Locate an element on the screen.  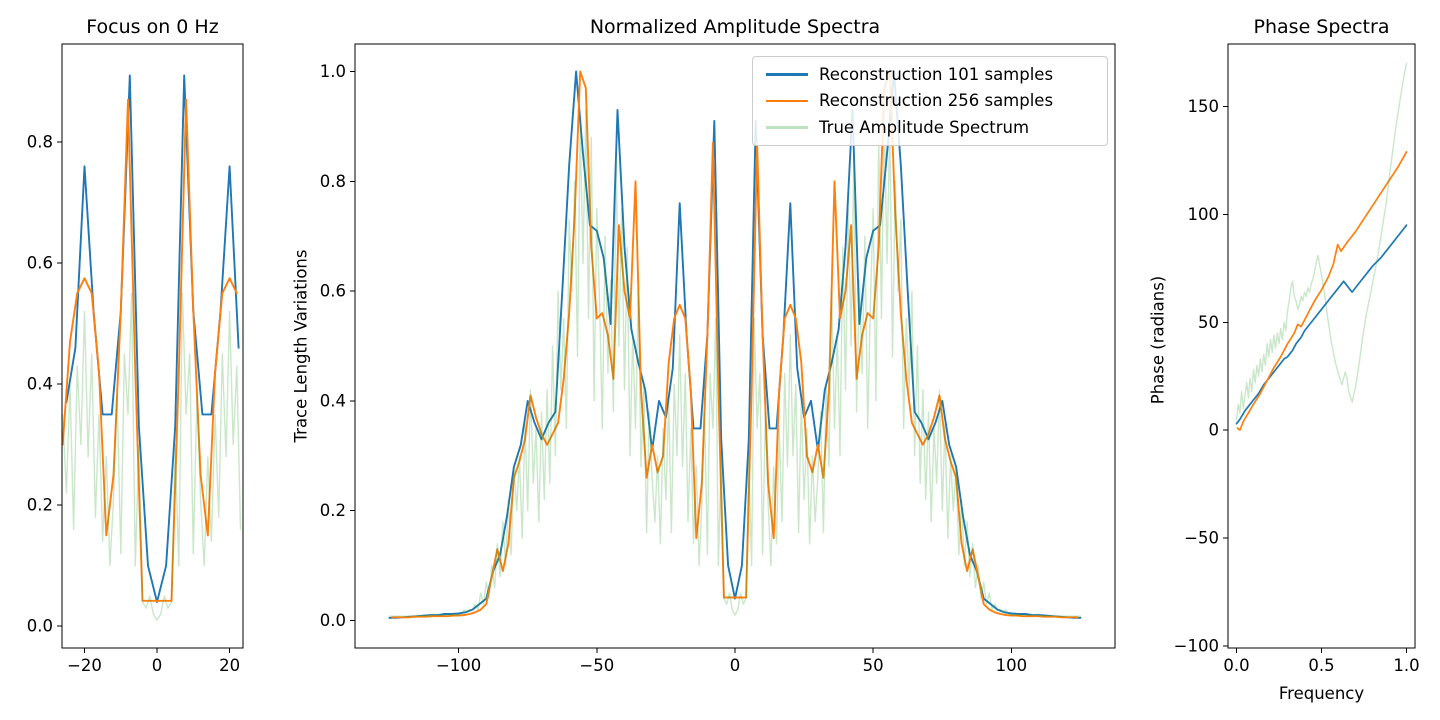
focus-panel: −20 0 20 0.0 0.2 0.4 0.6 0.8 is located at coordinates (135, 359).